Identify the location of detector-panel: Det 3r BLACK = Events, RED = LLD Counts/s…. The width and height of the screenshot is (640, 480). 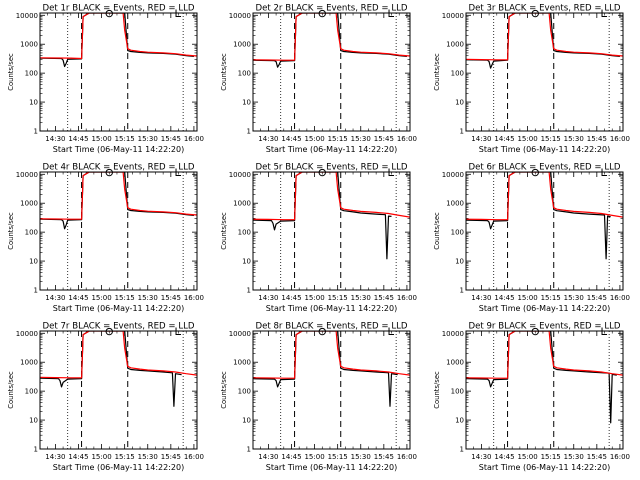
(531, 79).